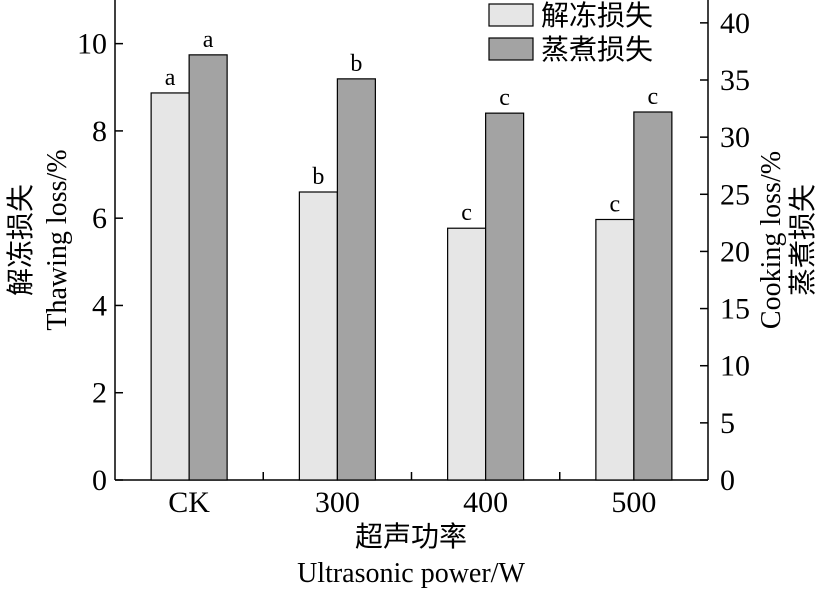 The height and width of the screenshot is (592, 825). I want to click on legend-label-cooking: 蒸煮损失, so click(597, 50).